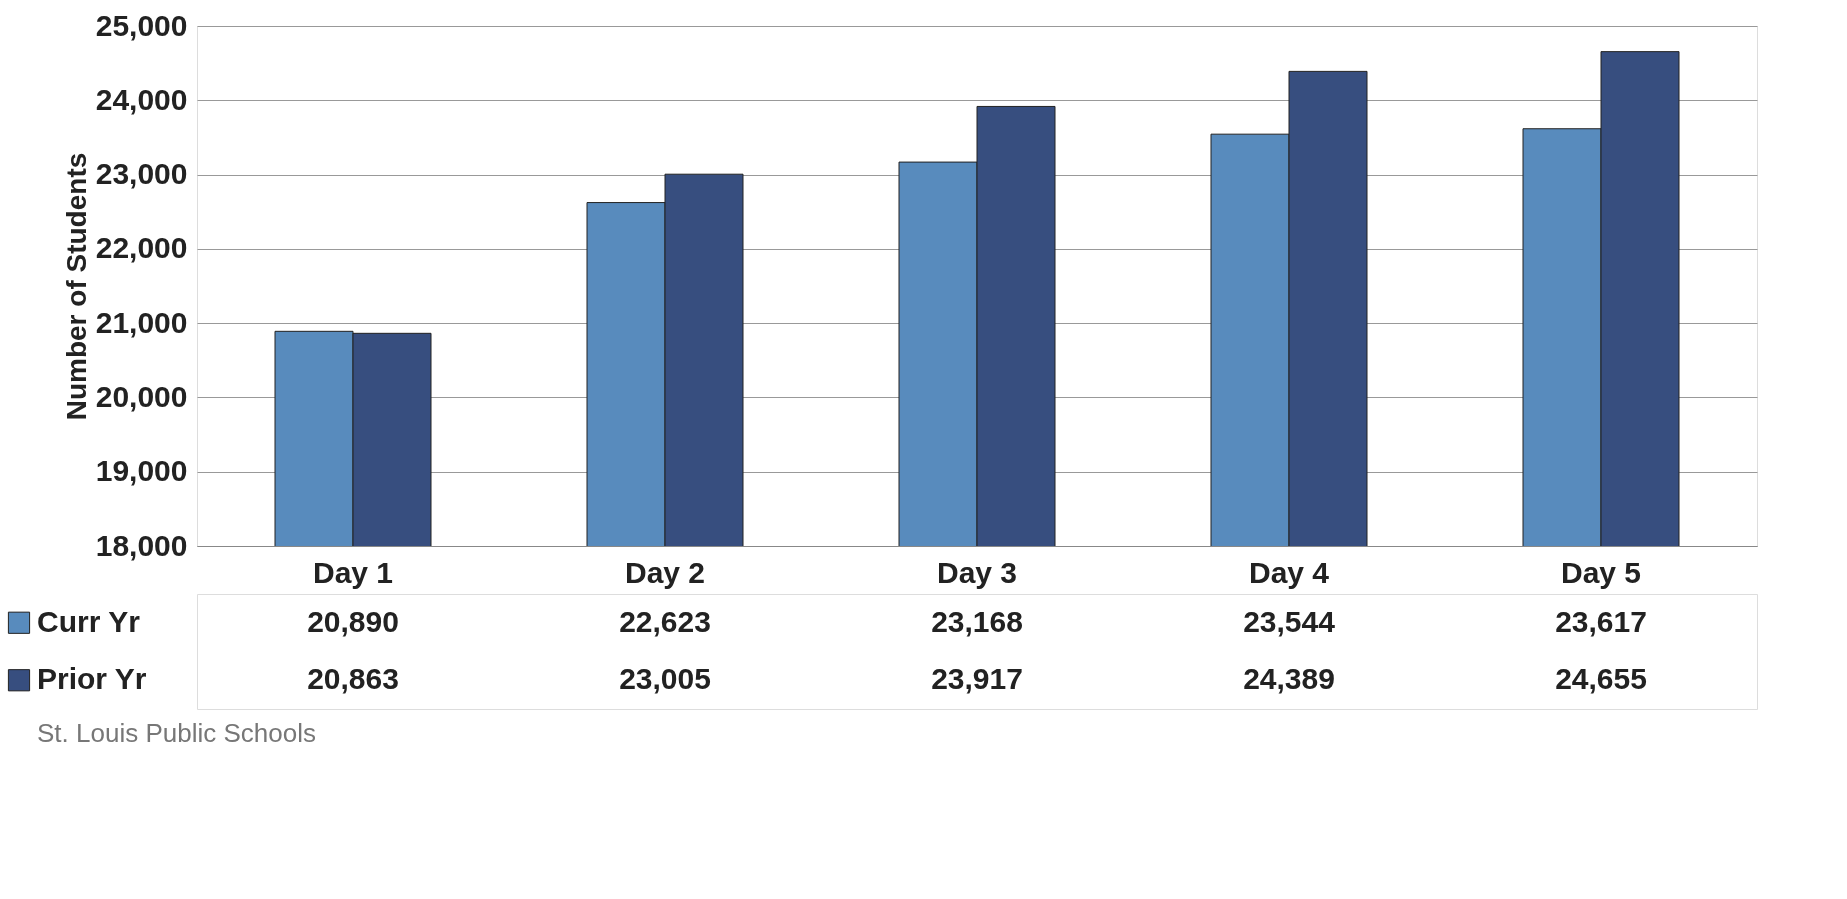 This screenshot has width=1847, height=899. What do you see at coordinates (1289, 621) in the screenshot?
I see `data-label: 23,544` at bounding box center [1289, 621].